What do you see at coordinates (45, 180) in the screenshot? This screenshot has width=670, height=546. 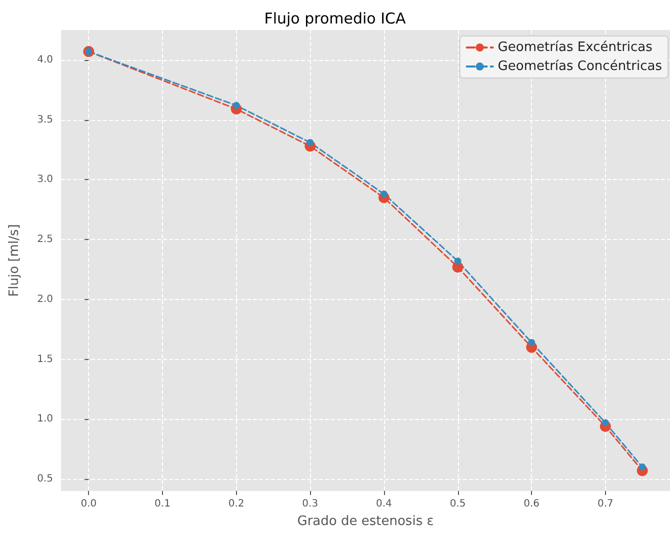 I see `y-tick-label: 3.0` at bounding box center [45, 180].